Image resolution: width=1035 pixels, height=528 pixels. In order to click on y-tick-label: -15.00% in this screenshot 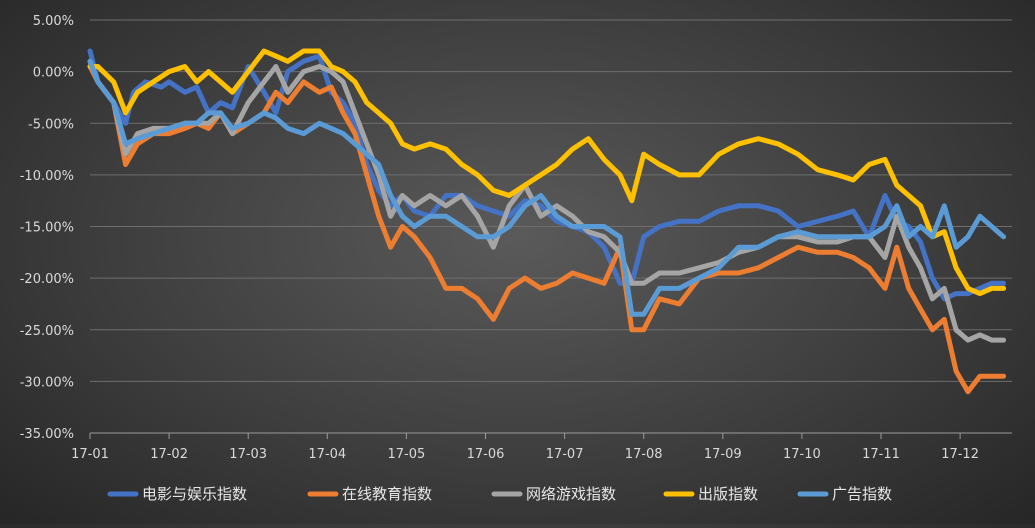, I will do `click(47, 228)`.